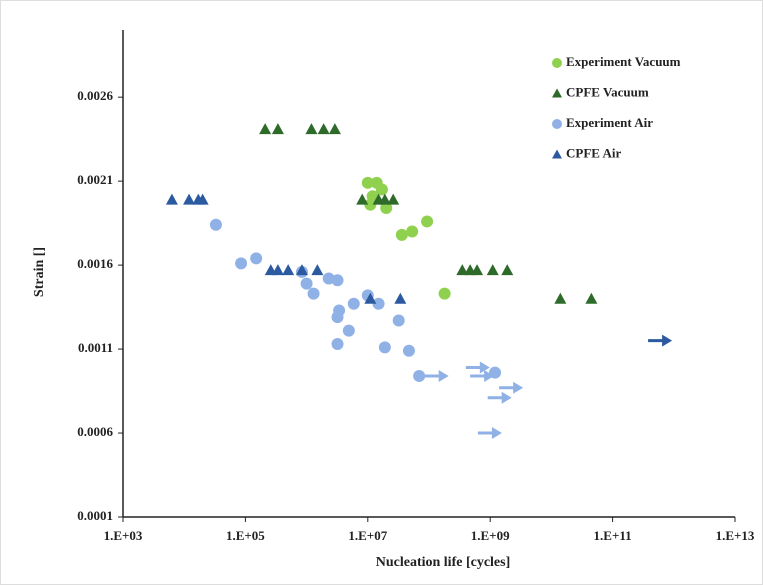 This screenshot has width=763, height=585. I want to click on x-tick-label: 1.E+11, so click(613, 535).